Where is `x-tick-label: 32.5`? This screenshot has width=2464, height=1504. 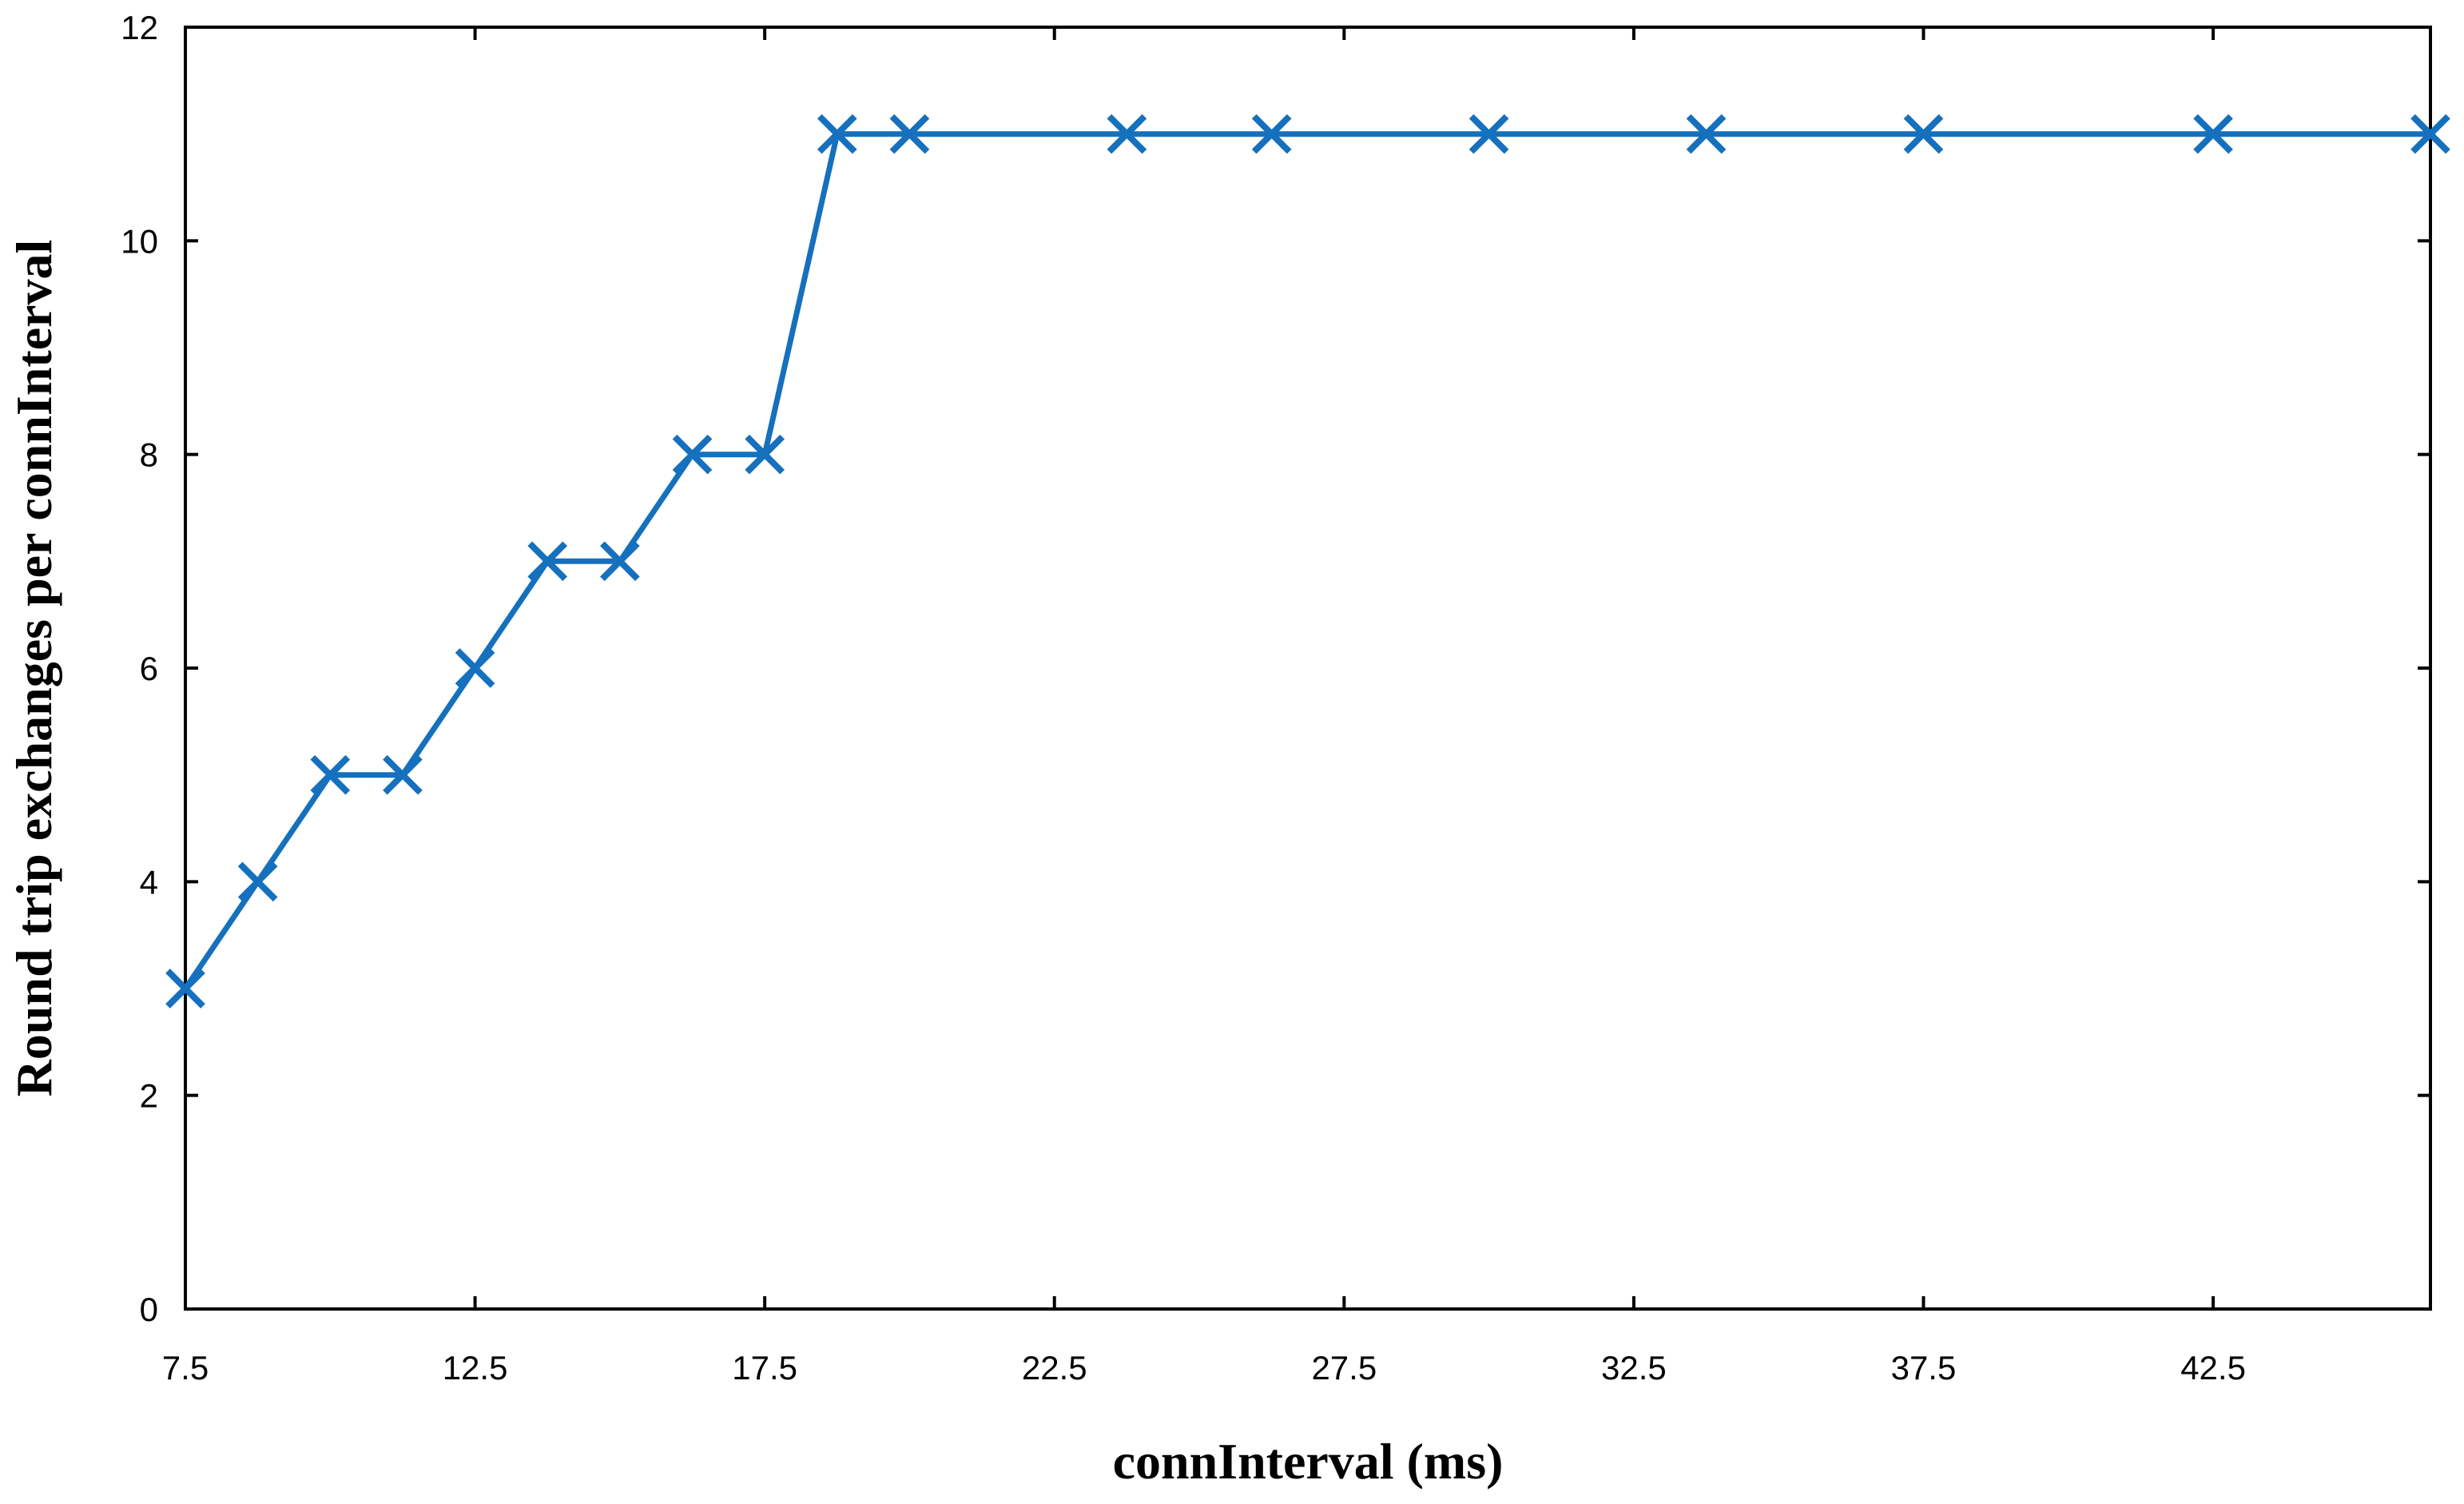
x-tick-label: 32.5 is located at coordinates (1634, 1368).